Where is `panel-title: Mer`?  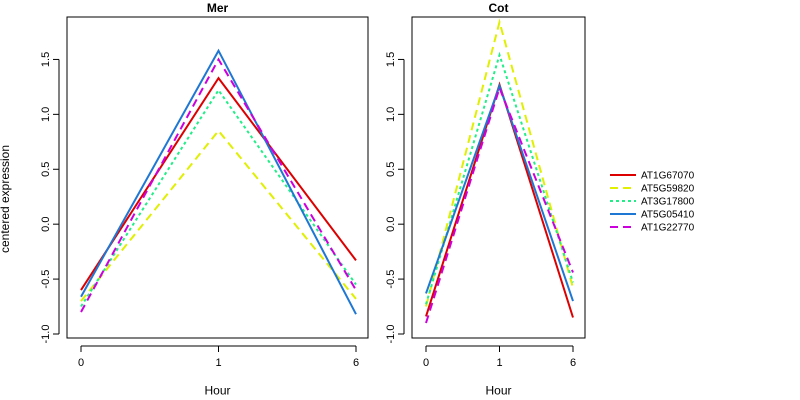 panel-title: Mer is located at coordinates (218, 8).